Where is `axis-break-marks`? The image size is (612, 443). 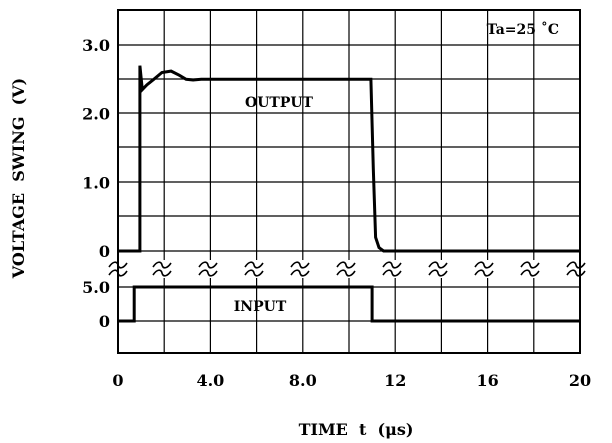
axis-break-marks is located at coordinates (349, 269).